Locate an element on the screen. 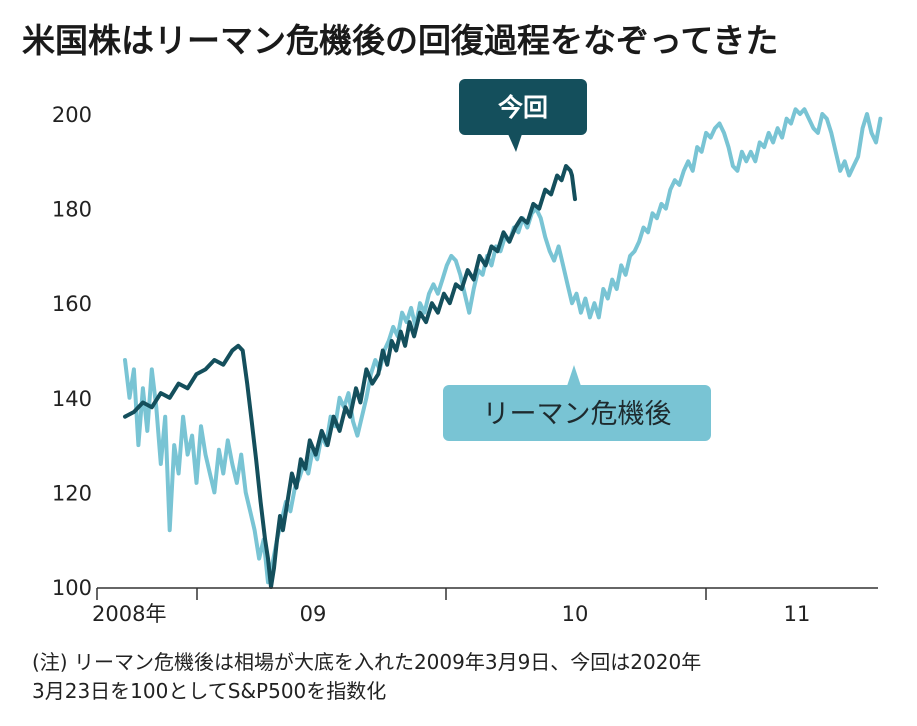  callout-current-pointer is located at coordinates (515, 143).